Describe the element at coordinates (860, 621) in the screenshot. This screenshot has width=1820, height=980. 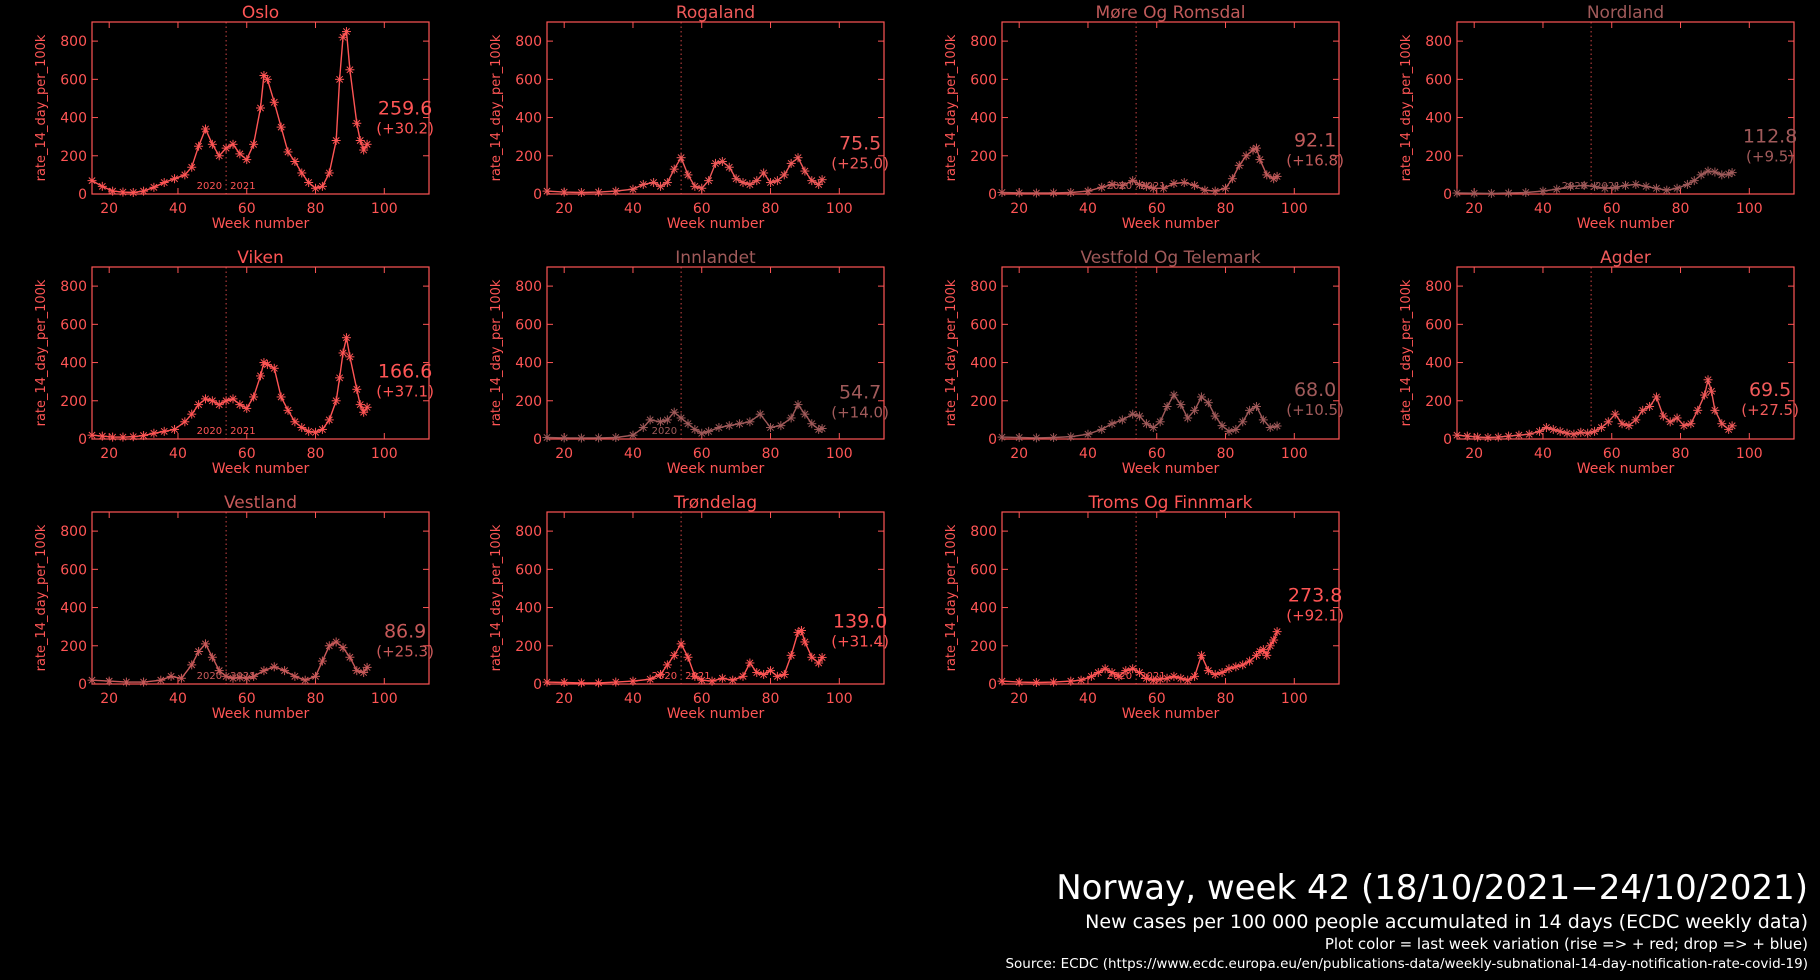
I see `current-value-label: 139.0` at that location.